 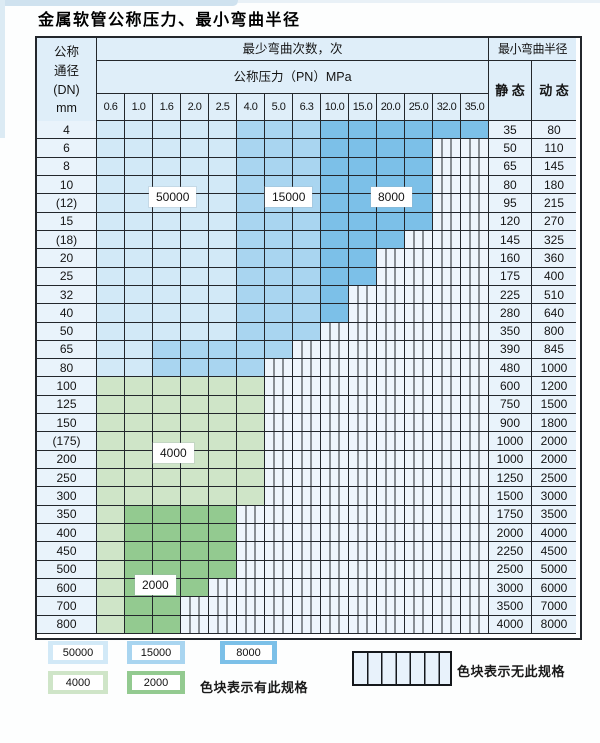 I want to click on dn-cell: 150, so click(x=67, y=423).